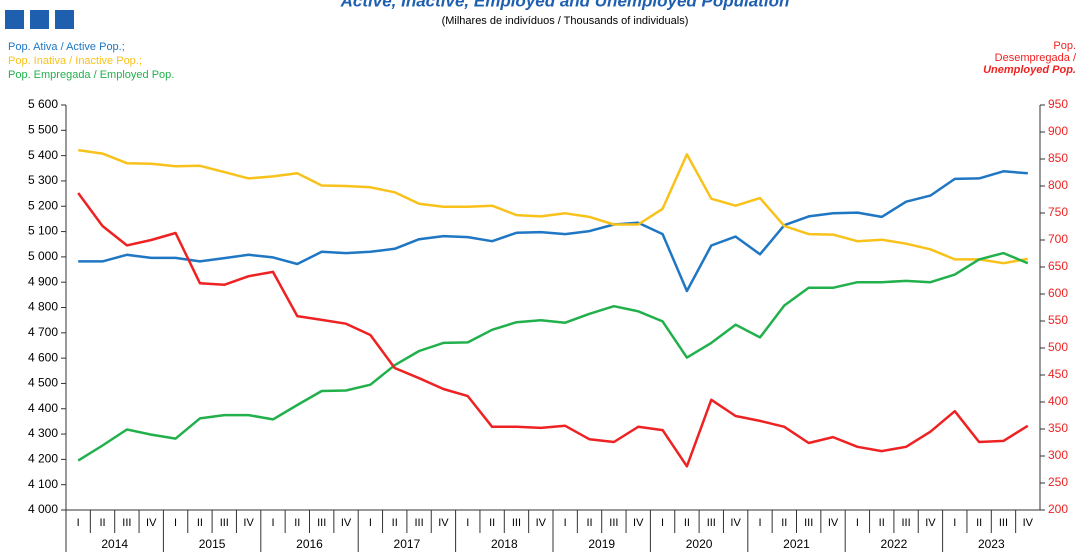  What do you see at coordinates (43, 459) in the screenshot?
I see `y-tick-label: 4 200` at bounding box center [43, 459].